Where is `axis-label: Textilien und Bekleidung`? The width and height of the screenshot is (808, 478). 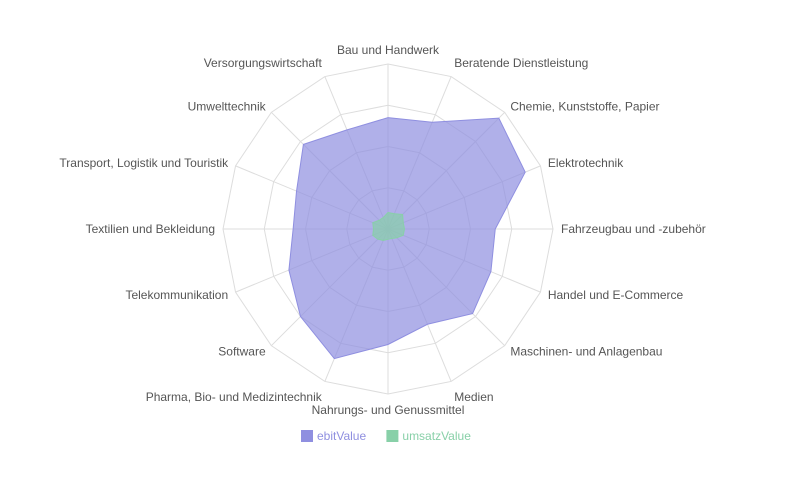 axis-label: Textilien und Bekleidung is located at coordinates (150, 229).